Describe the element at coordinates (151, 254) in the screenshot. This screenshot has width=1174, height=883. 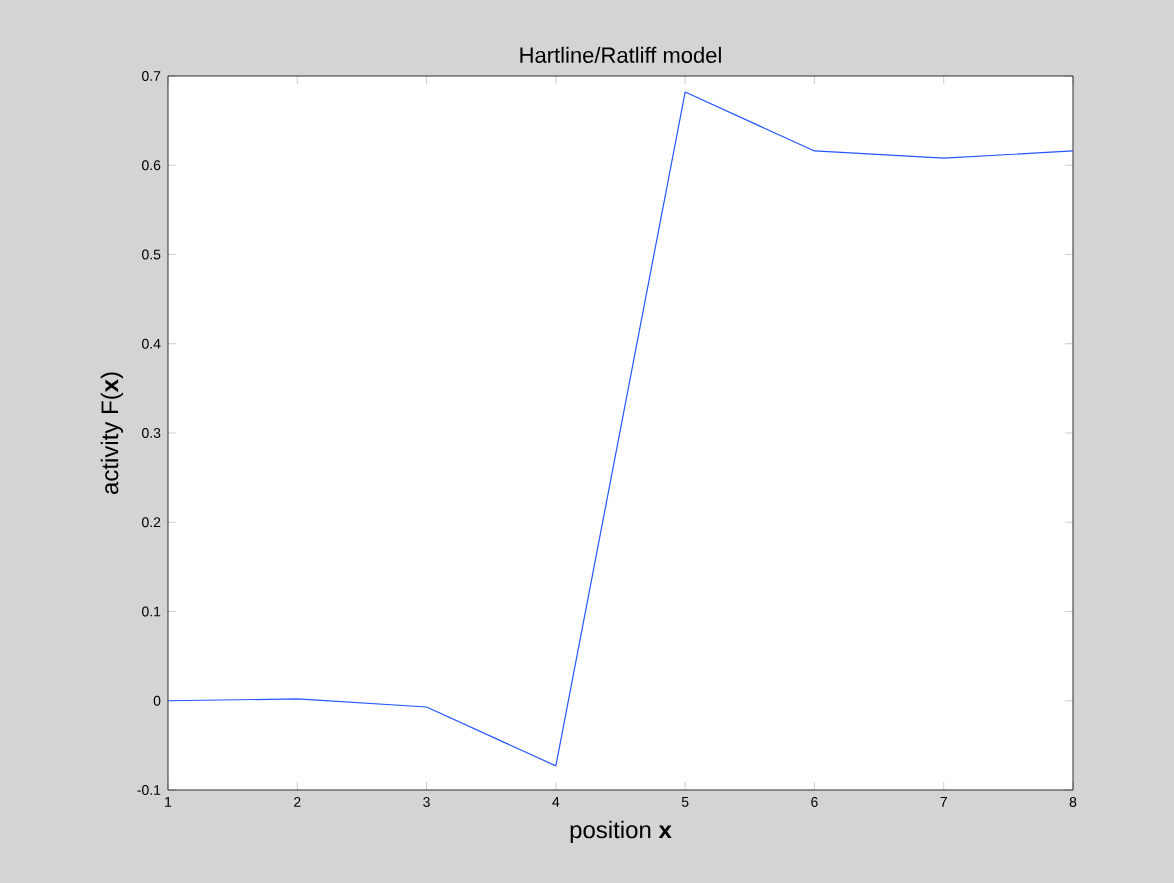
I see `y-tick-label: 0.5` at that location.